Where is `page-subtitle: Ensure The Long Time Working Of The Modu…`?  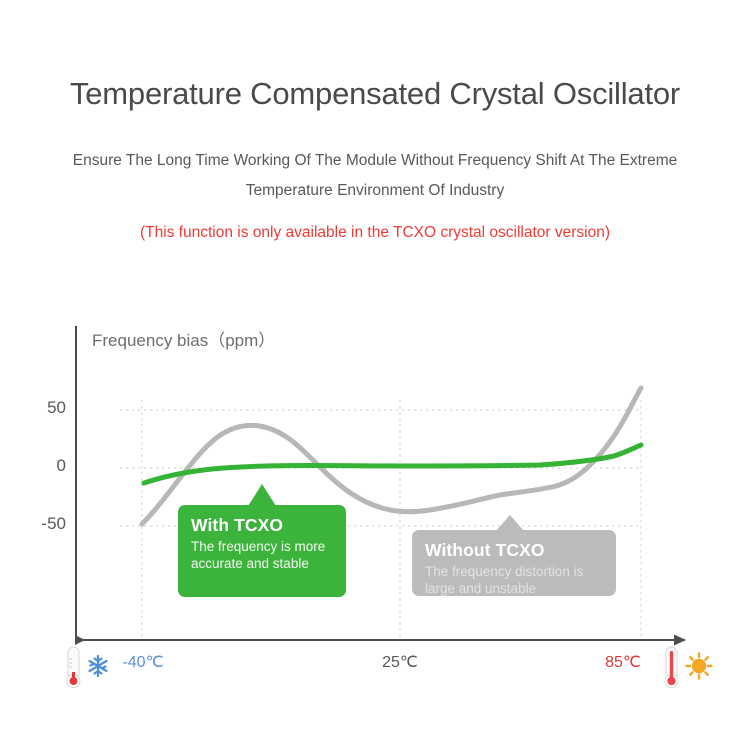
page-subtitle: Ensure The Long Time Working Of The Modu… is located at coordinates (375, 175).